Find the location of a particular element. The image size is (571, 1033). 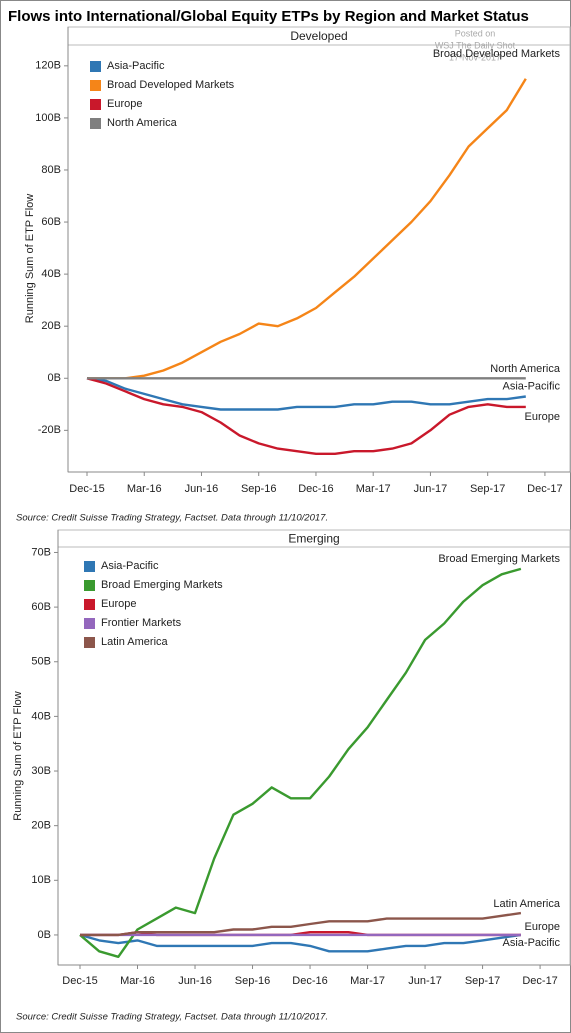

y-tick-label: 80B is located at coordinates (51, 170).